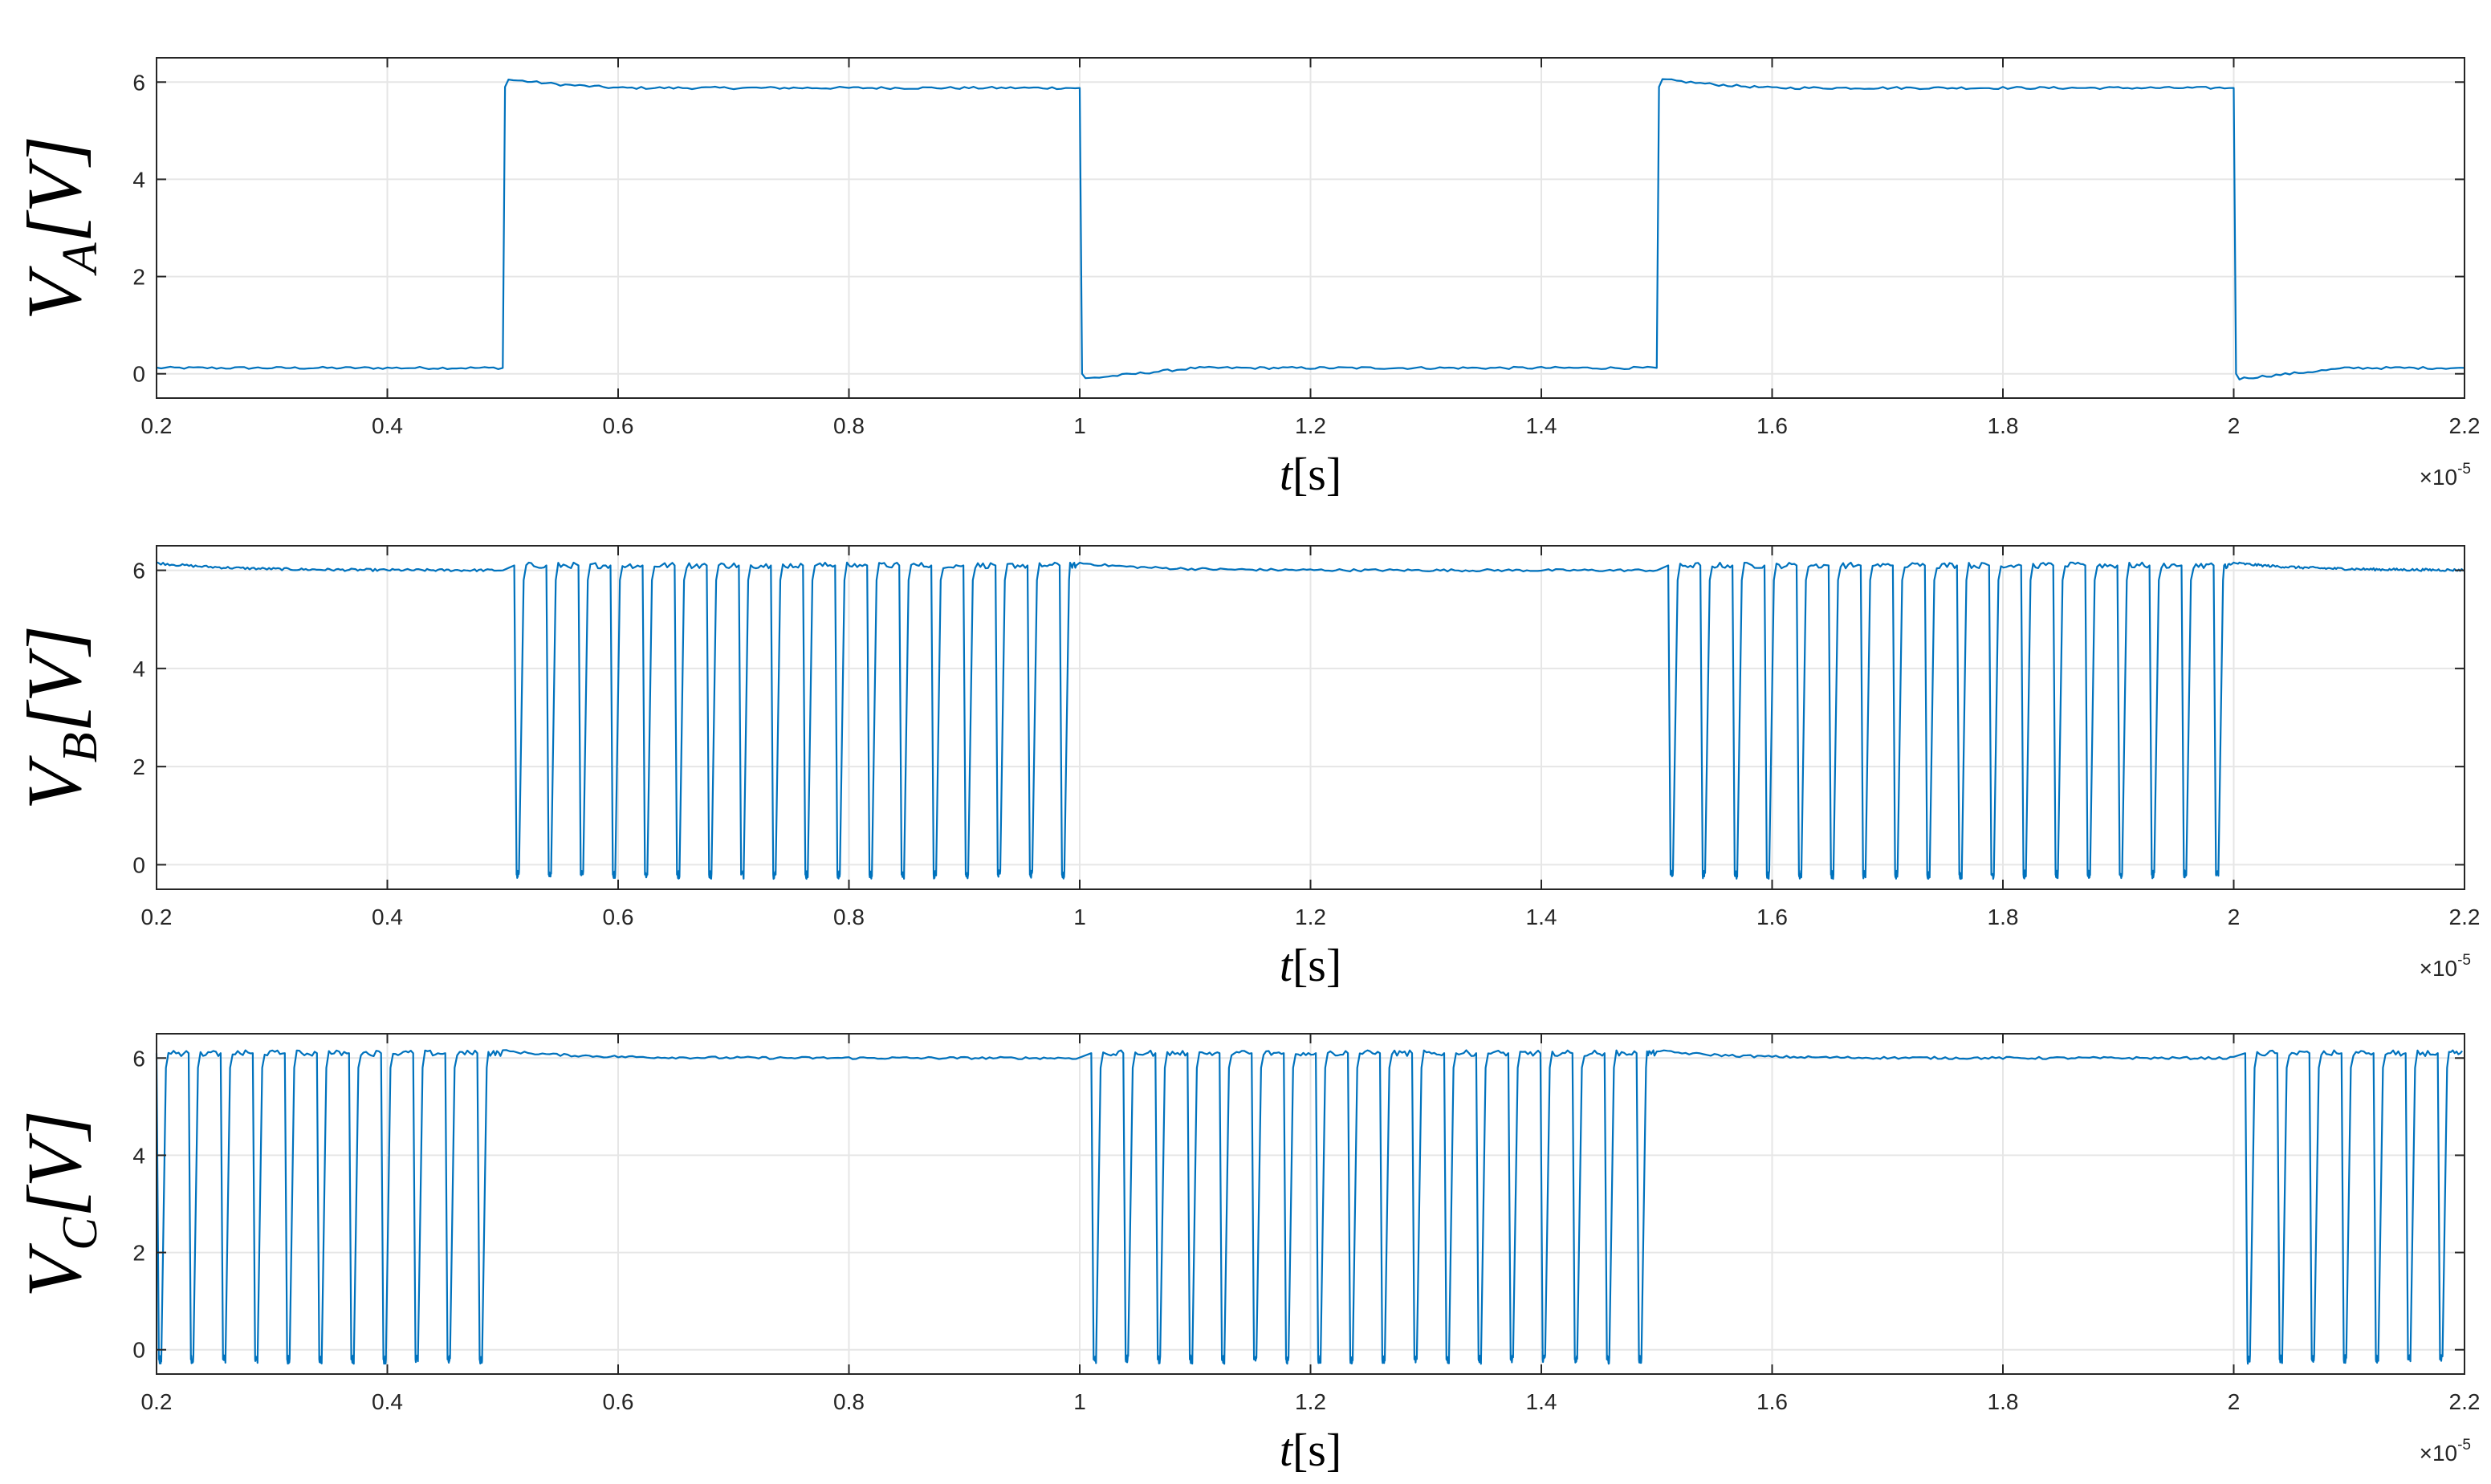 Image resolution: width=2491 pixels, height=1484 pixels. What do you see at coordinates (80, 747) in the screenshot?
I see `y-axis-subscript: B` at bounding box center [80, 747].